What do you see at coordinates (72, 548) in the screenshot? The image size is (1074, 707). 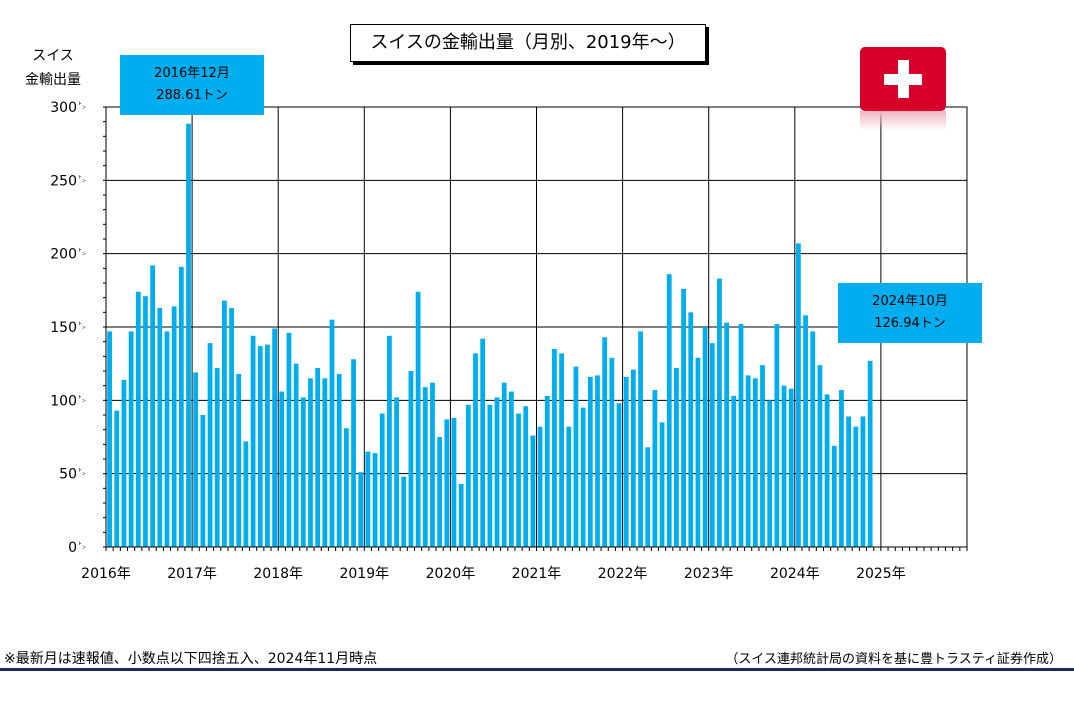 I see `y-tick-label: 0` at bounding box center [72, 548].